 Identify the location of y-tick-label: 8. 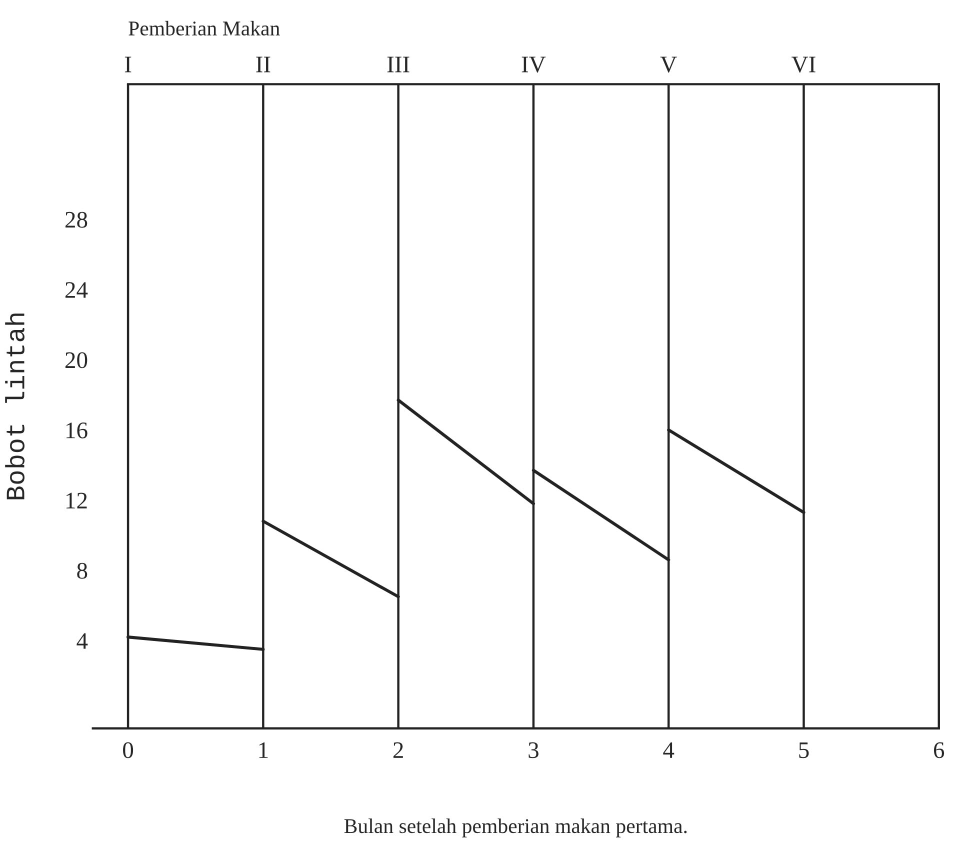
(82, 570).